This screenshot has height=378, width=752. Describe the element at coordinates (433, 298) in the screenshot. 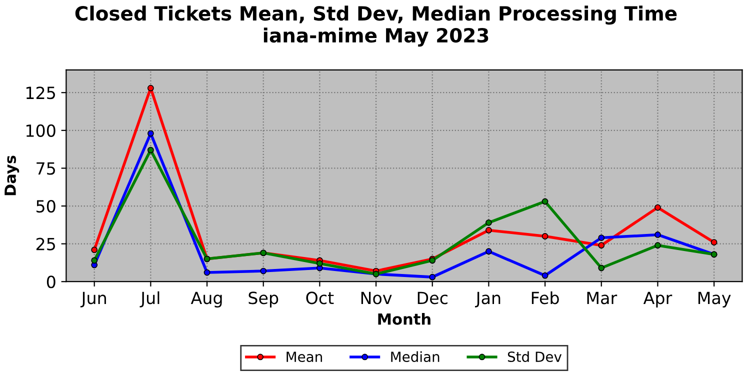

I see `x-tick-label: Dec` at that location.